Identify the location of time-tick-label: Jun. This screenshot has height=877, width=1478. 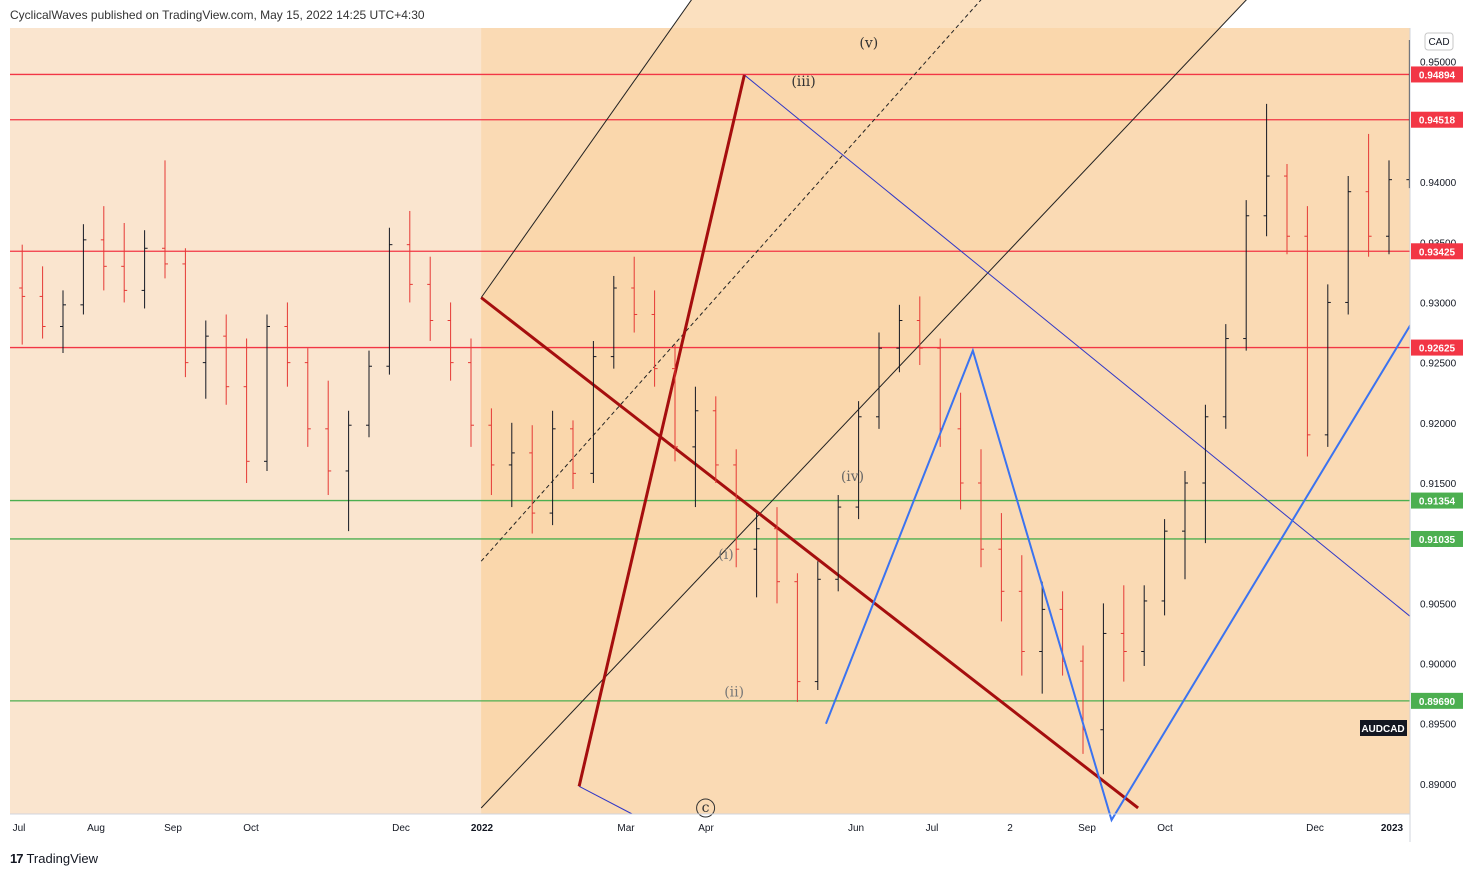
(856, 828).